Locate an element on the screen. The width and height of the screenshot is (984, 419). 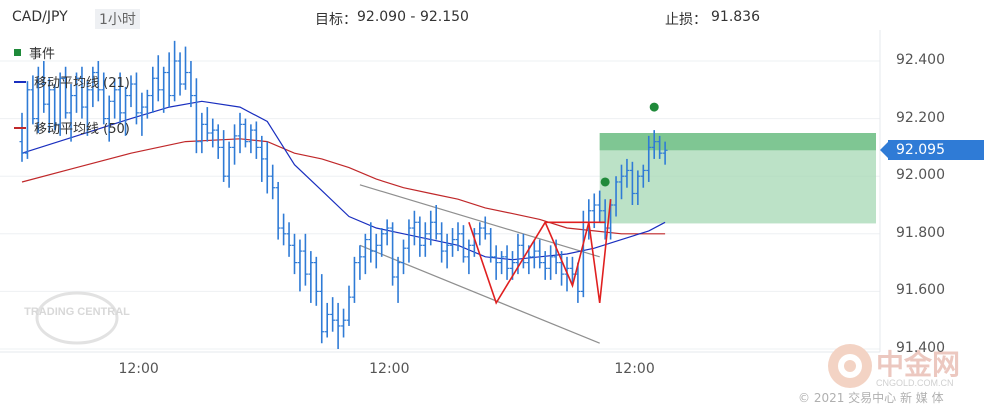
stop-value: 91.836 is located at coordinates (735, 17).